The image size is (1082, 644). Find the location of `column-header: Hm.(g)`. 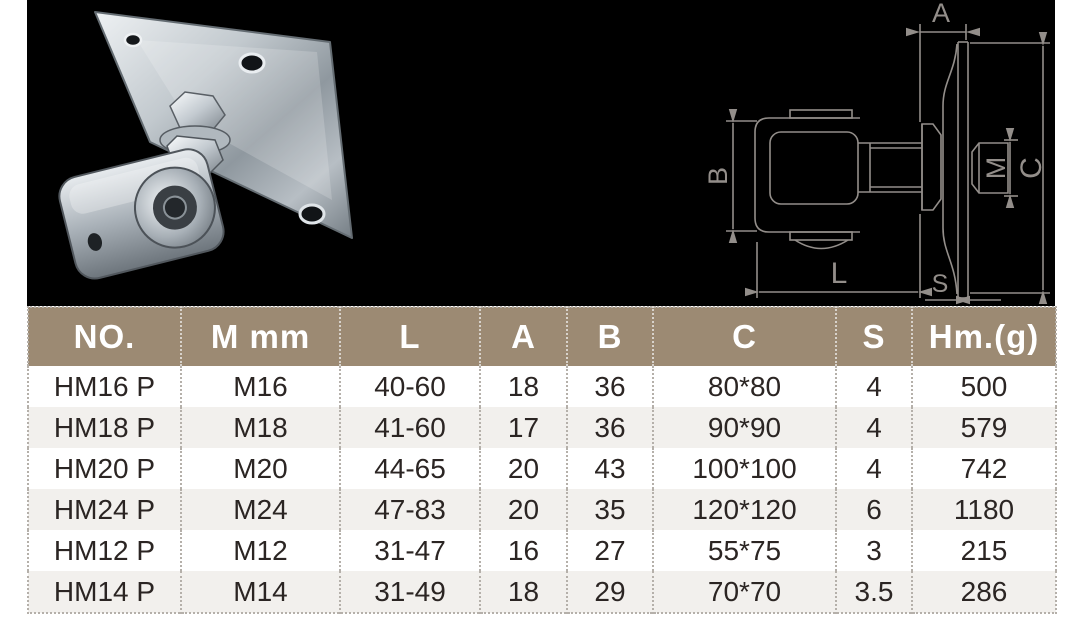

column-header: Hm.(g) is located at coordinates (983, 336).